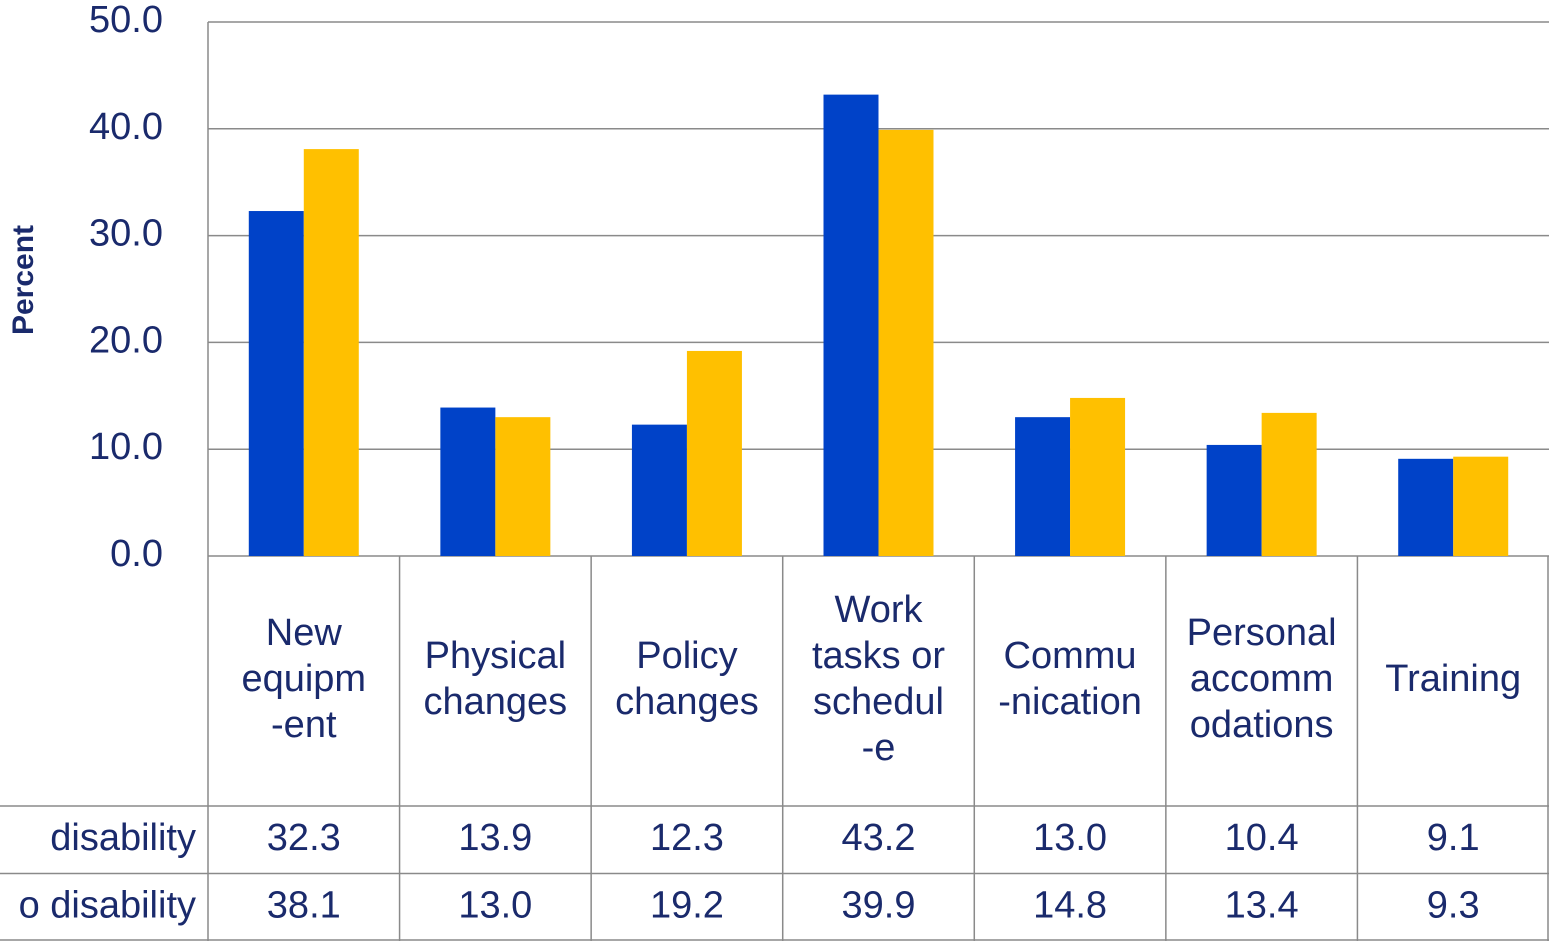 This screenshot has height=941, width=1549. I want to click on x-tick-label: odations, so click(1262, 725).